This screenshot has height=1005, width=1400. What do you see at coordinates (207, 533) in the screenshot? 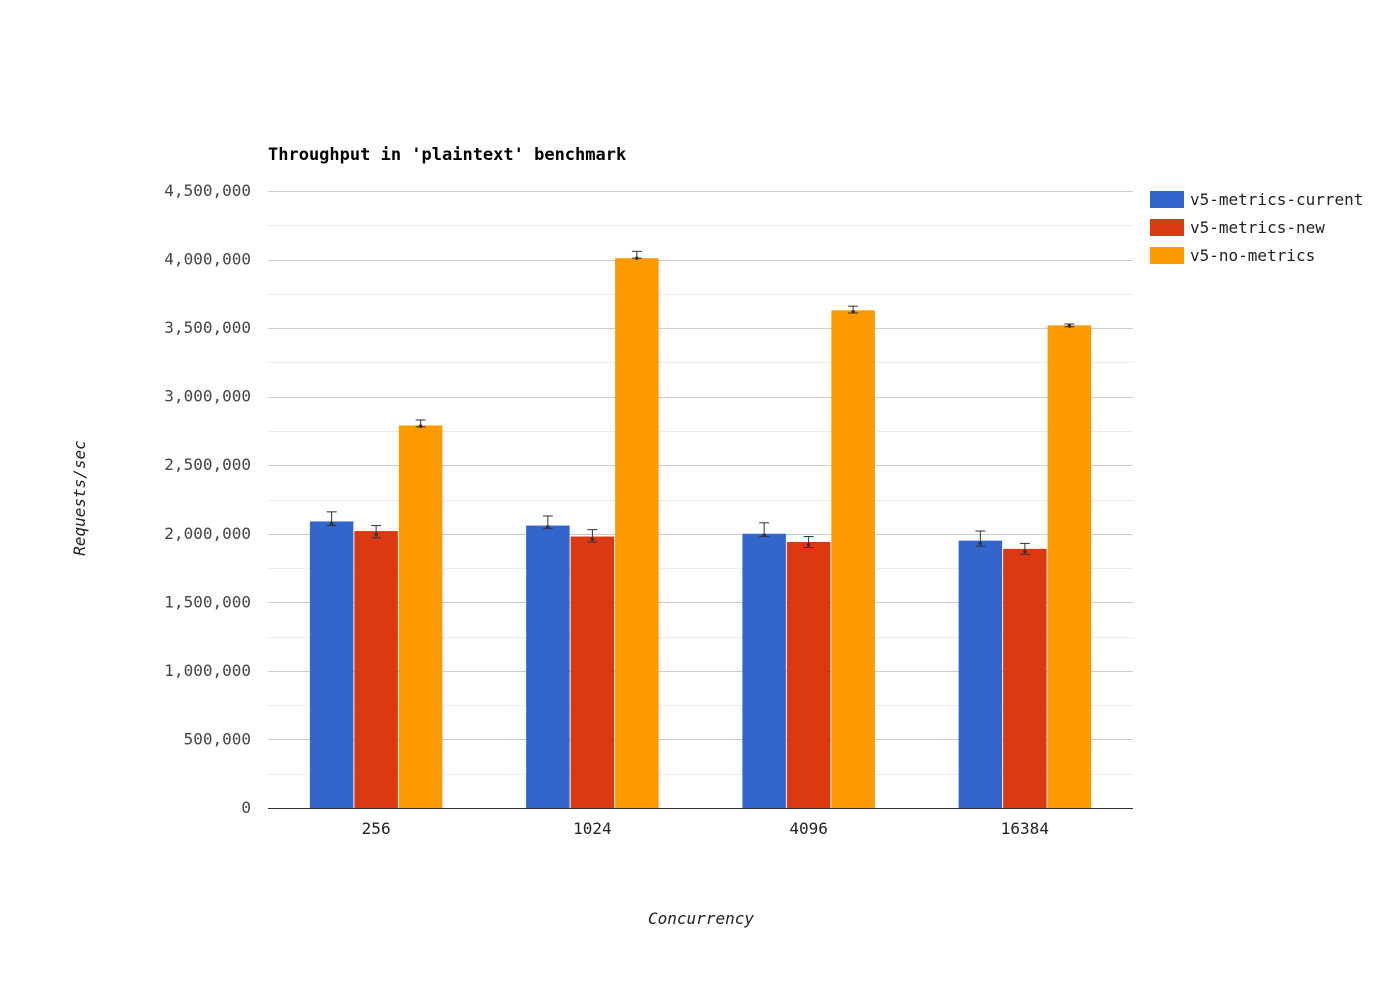
I see `y-tick-label: 2,000,000` at bounding box center [207, 533].